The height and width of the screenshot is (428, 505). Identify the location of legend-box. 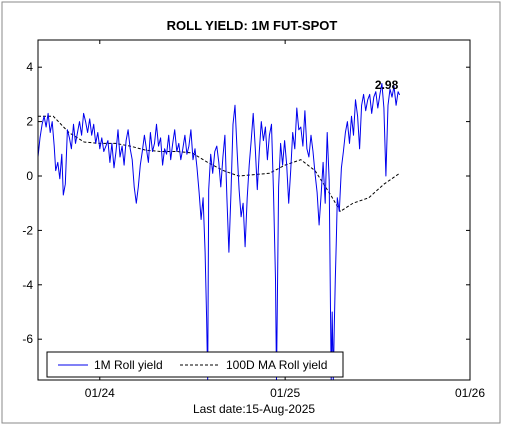
(195, 364).